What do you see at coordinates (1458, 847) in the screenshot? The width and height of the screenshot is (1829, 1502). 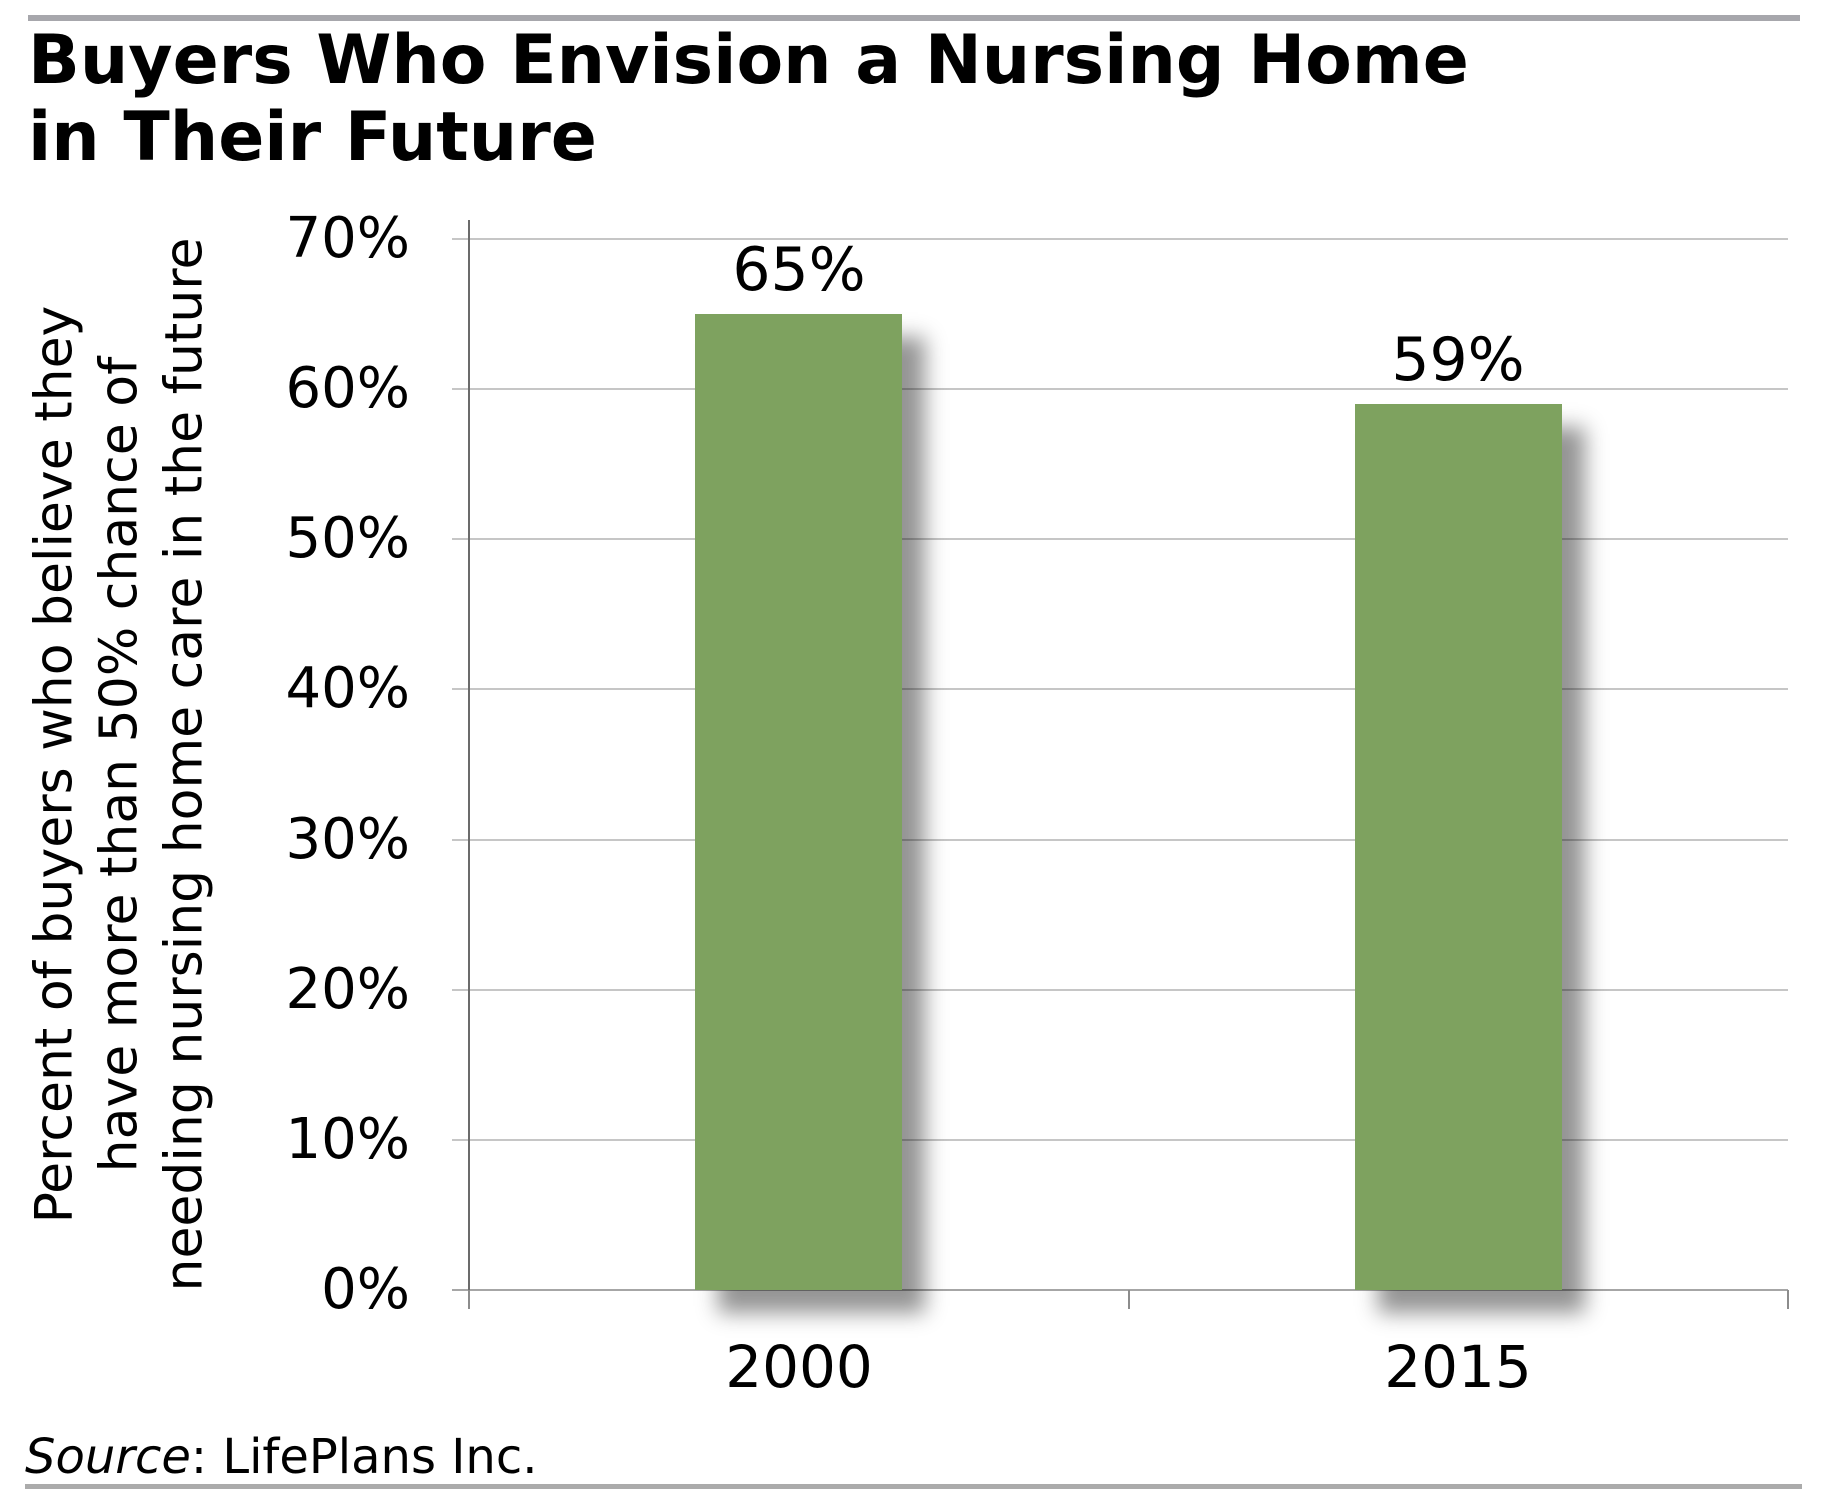 I see `bar-2015` at bounding box center [1458, 847].